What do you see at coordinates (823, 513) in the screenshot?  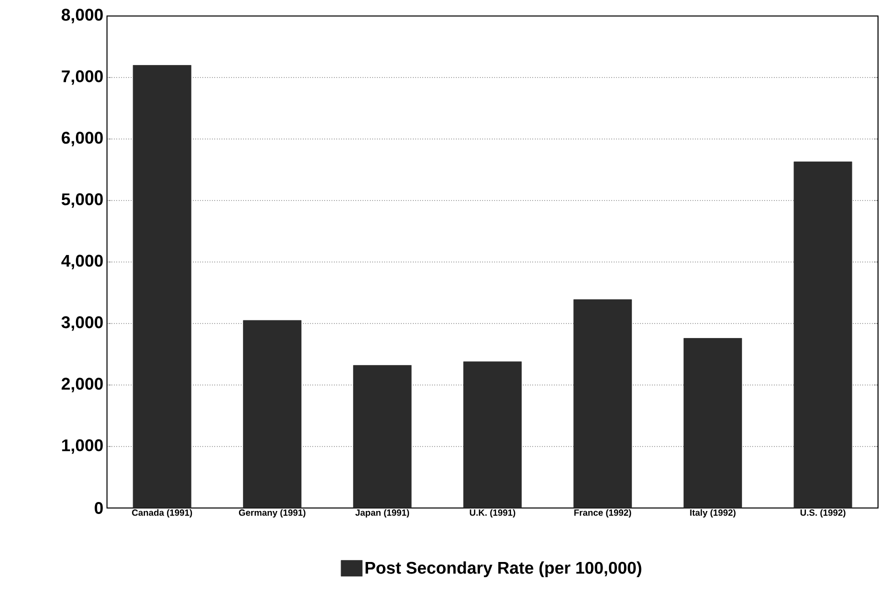 I see `x-tick-label: U.S. (1992)` at bounding box center [823, 513].